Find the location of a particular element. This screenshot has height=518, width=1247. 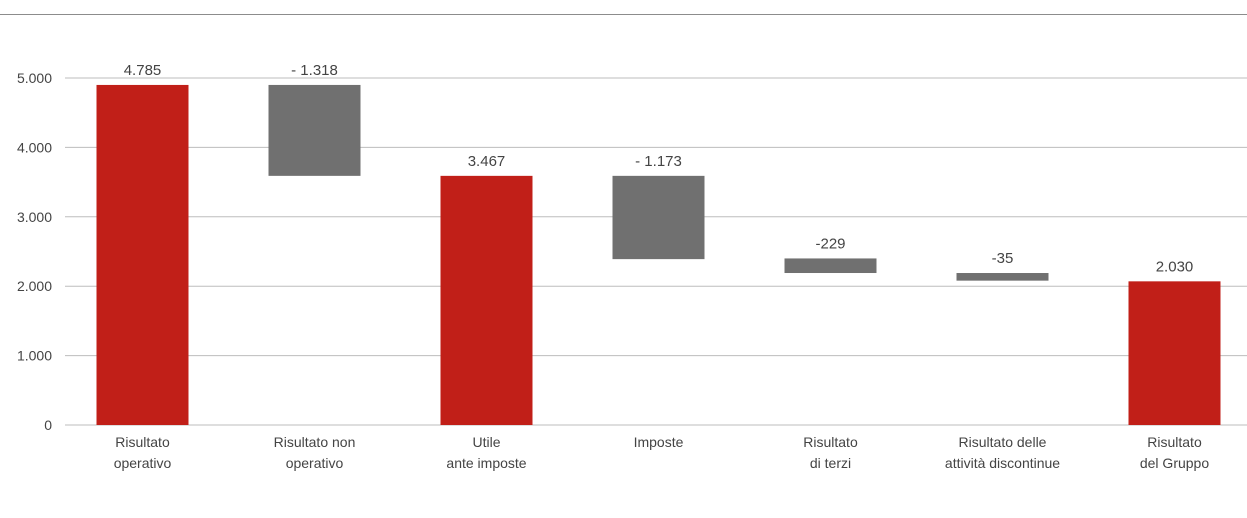

x-tick-label: Risultato delle is located at coordinates (1003, 442).